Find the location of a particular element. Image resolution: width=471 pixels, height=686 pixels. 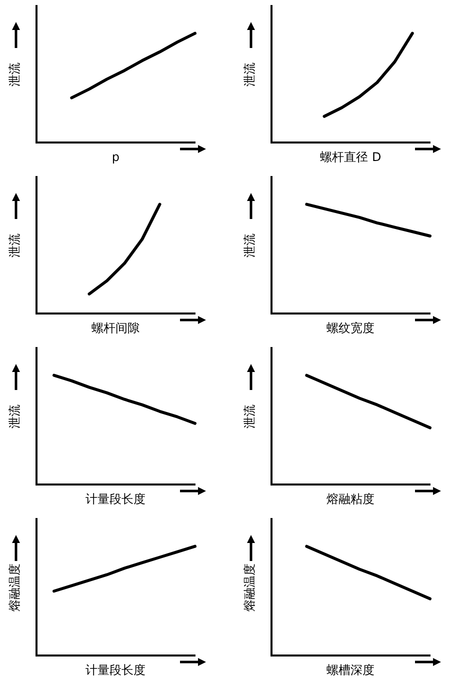

x-axis-title: 螺杆直径 D is located at coordinates (351, 157).